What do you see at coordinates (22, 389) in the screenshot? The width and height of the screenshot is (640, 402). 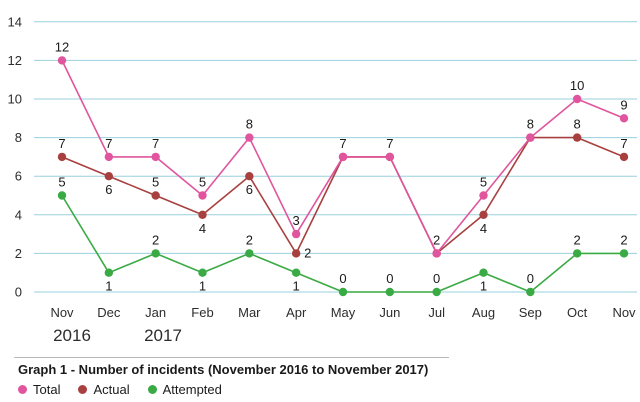 I see `legend-marker-total` at bounding box center [22, 389].